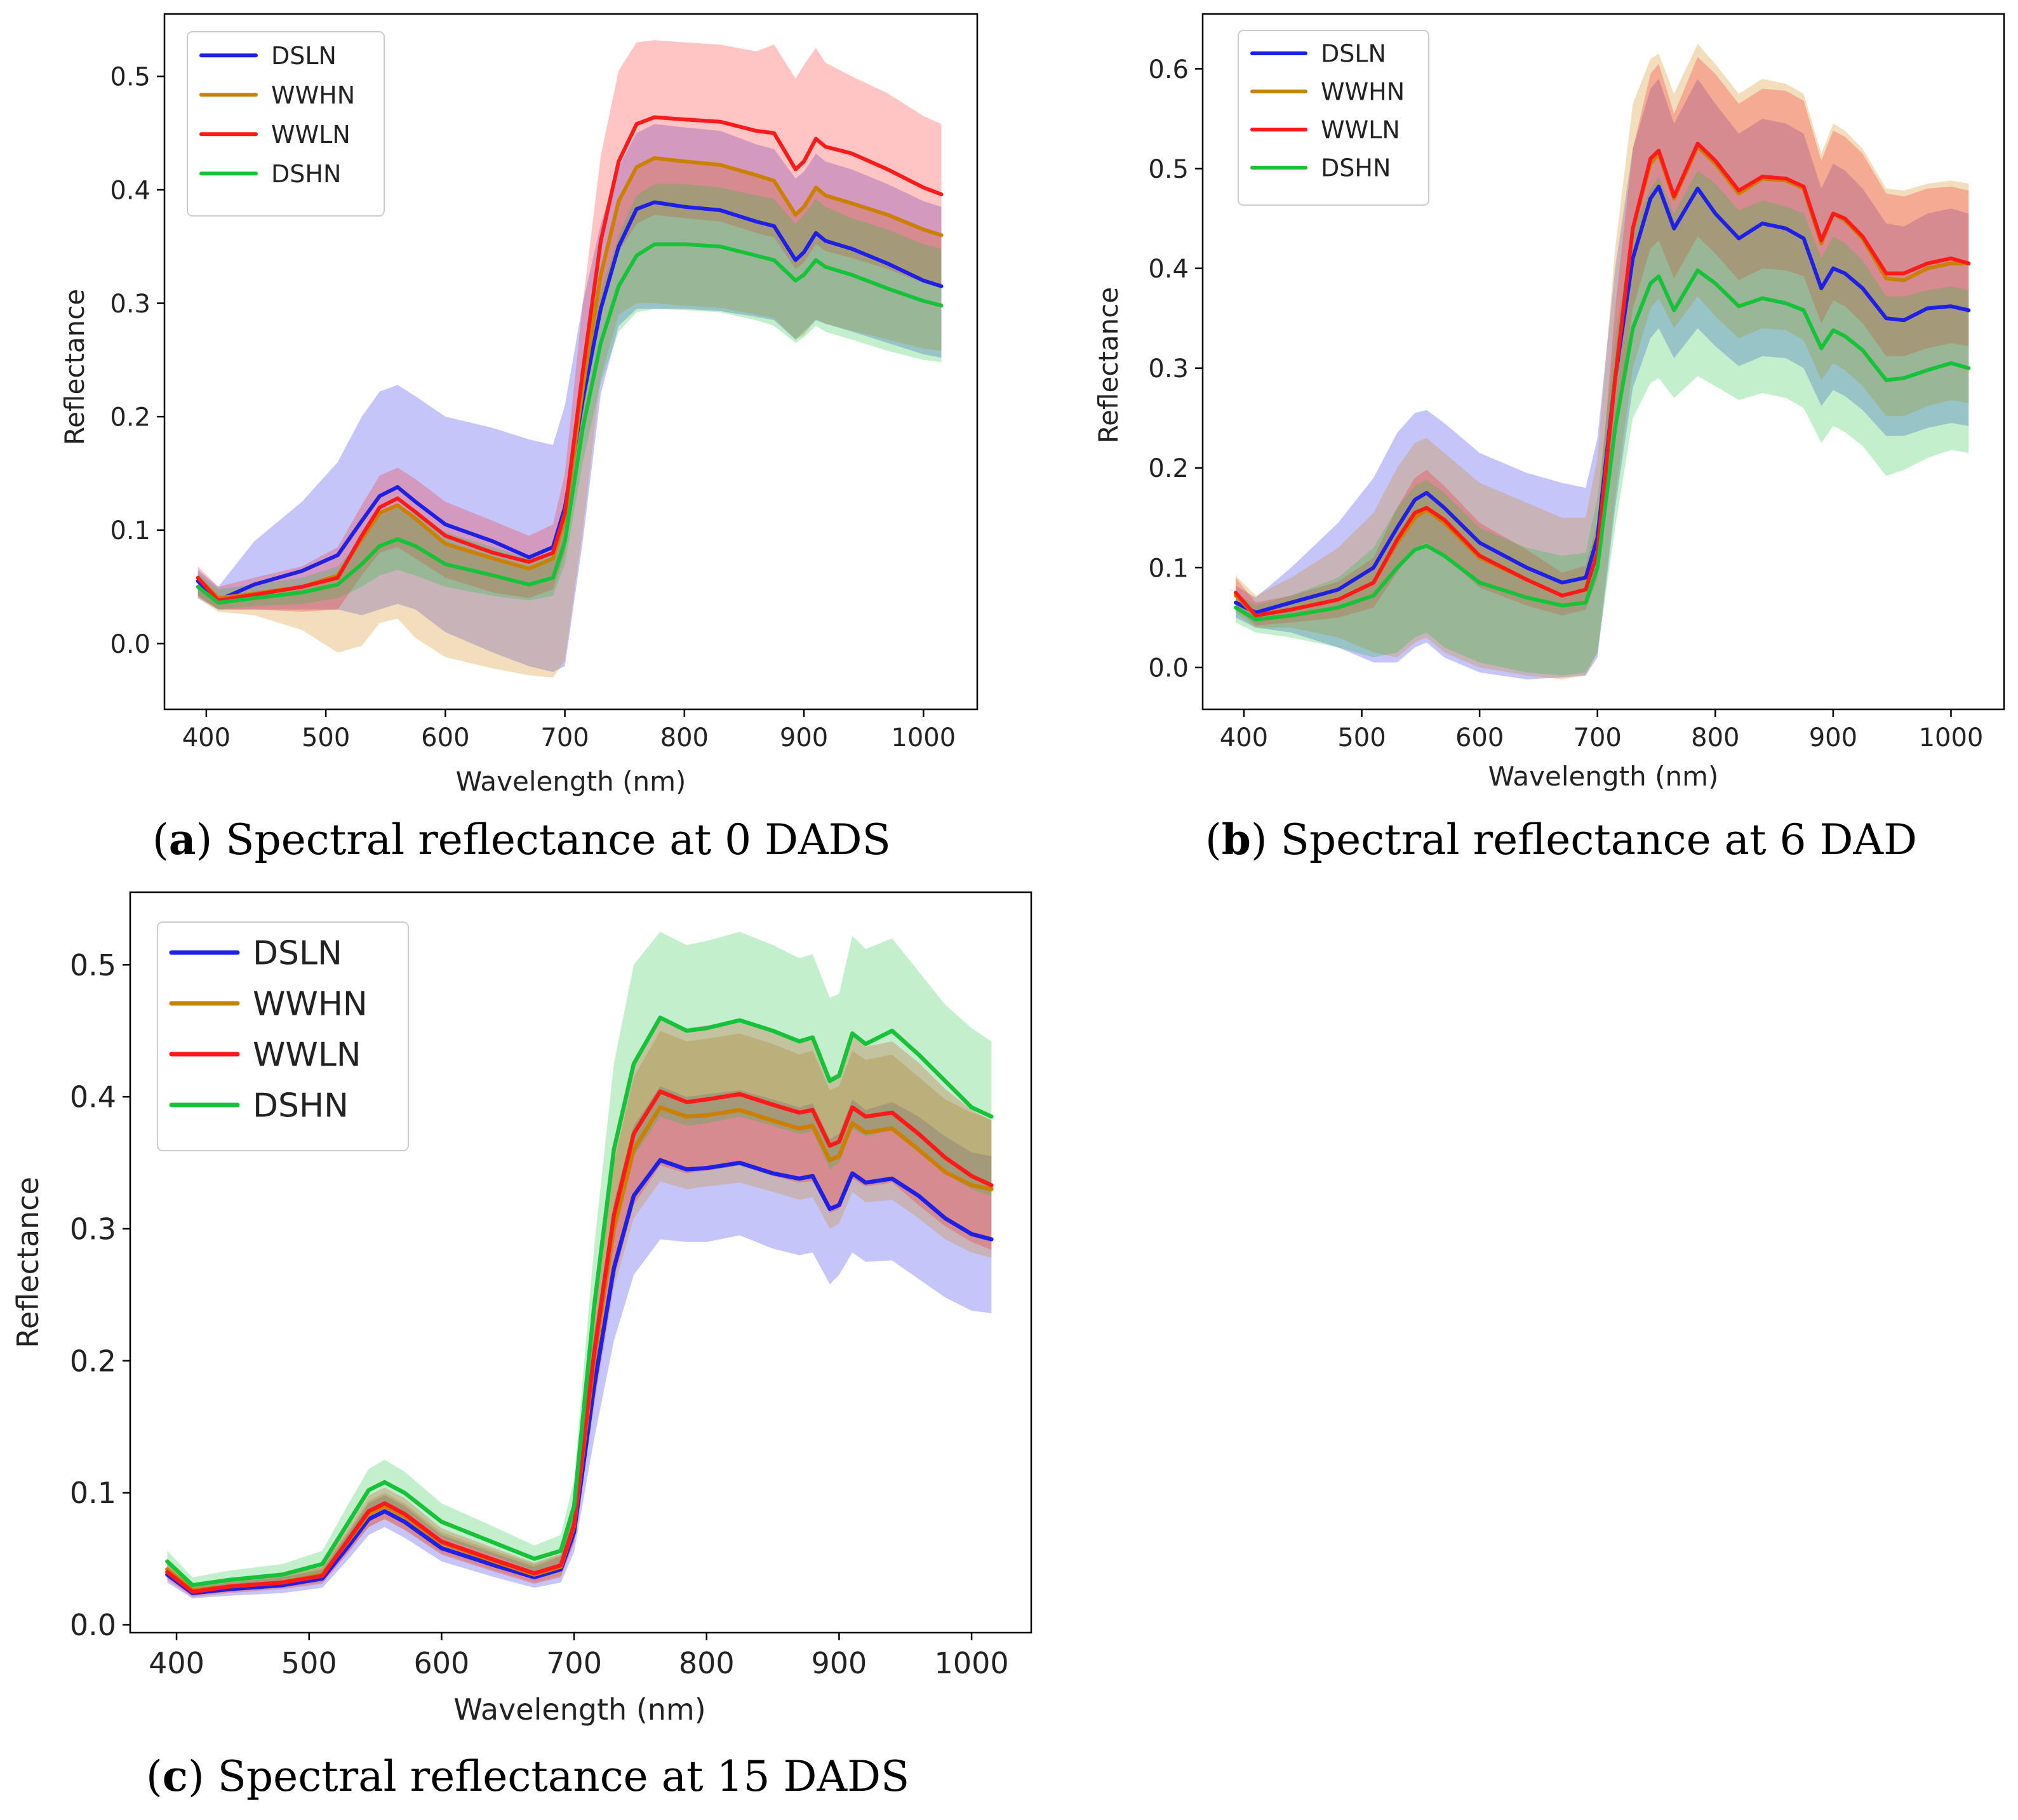 This screenshot has height=1820, width=2018. I want to click on caption-letter: c, so click(175, 1776).